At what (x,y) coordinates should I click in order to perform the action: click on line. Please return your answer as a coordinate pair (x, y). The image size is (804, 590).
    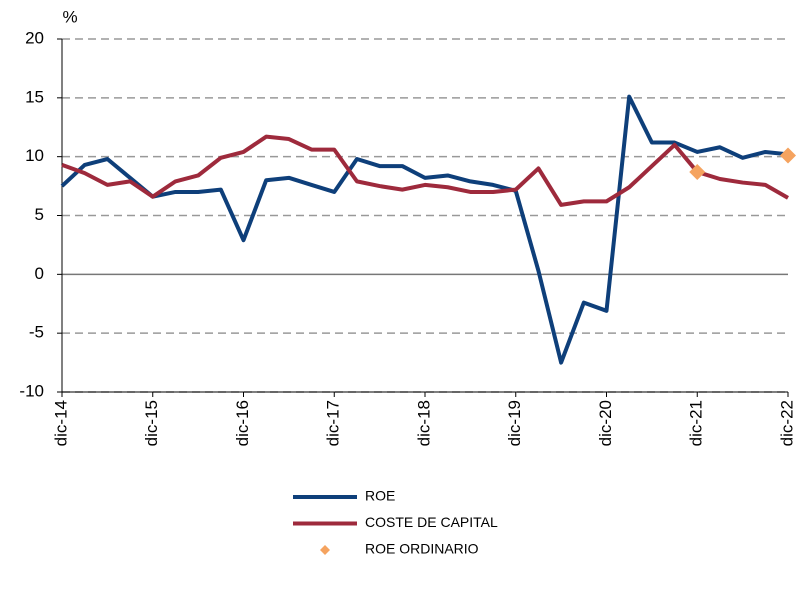
    Looking at the image, I should click on (425, 170).